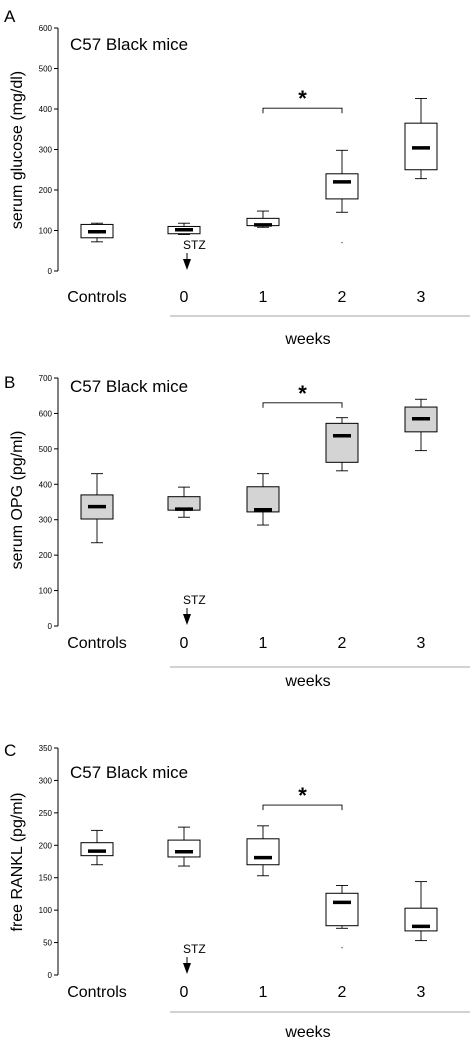 The image size is (475, 1041). I want to click on y-tick-label: 250, so click(46, 813).